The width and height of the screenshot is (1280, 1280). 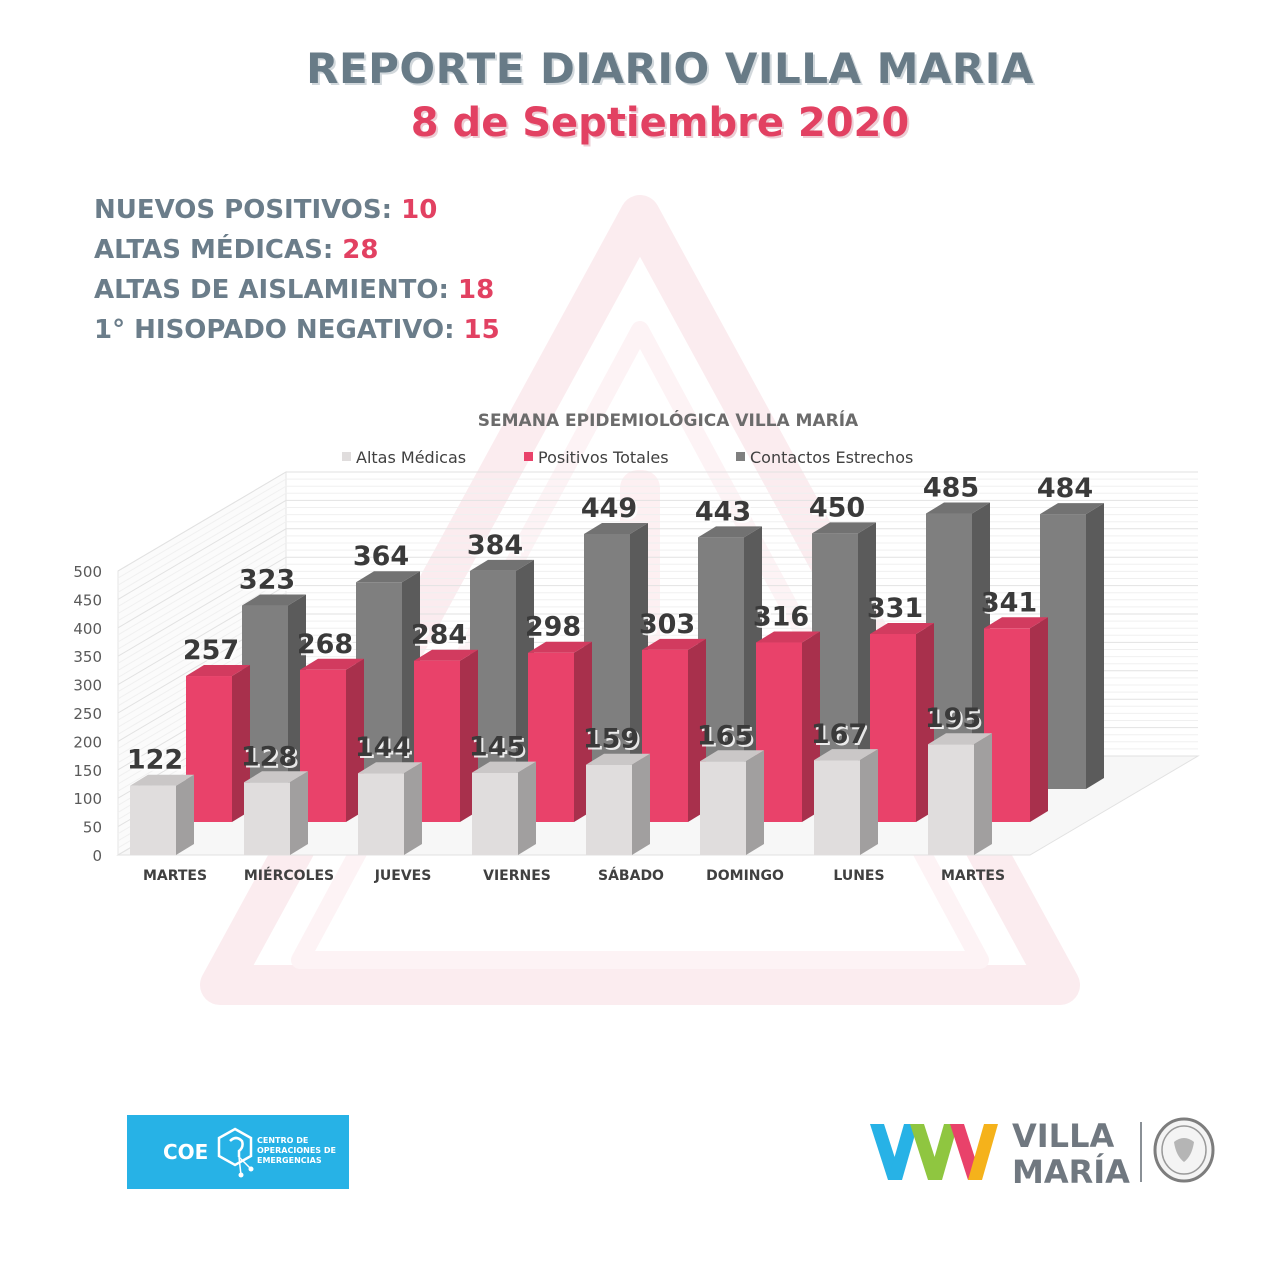 I want to click on legend-label: Positivos Totales, so click(x=603, y=457).